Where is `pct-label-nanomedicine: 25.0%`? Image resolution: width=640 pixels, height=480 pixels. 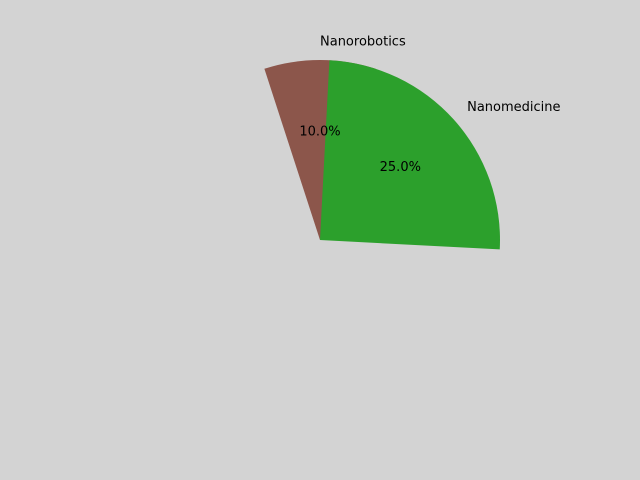
pct-label-nanomedicine: 25.0% is located at coordinates (400, 167).